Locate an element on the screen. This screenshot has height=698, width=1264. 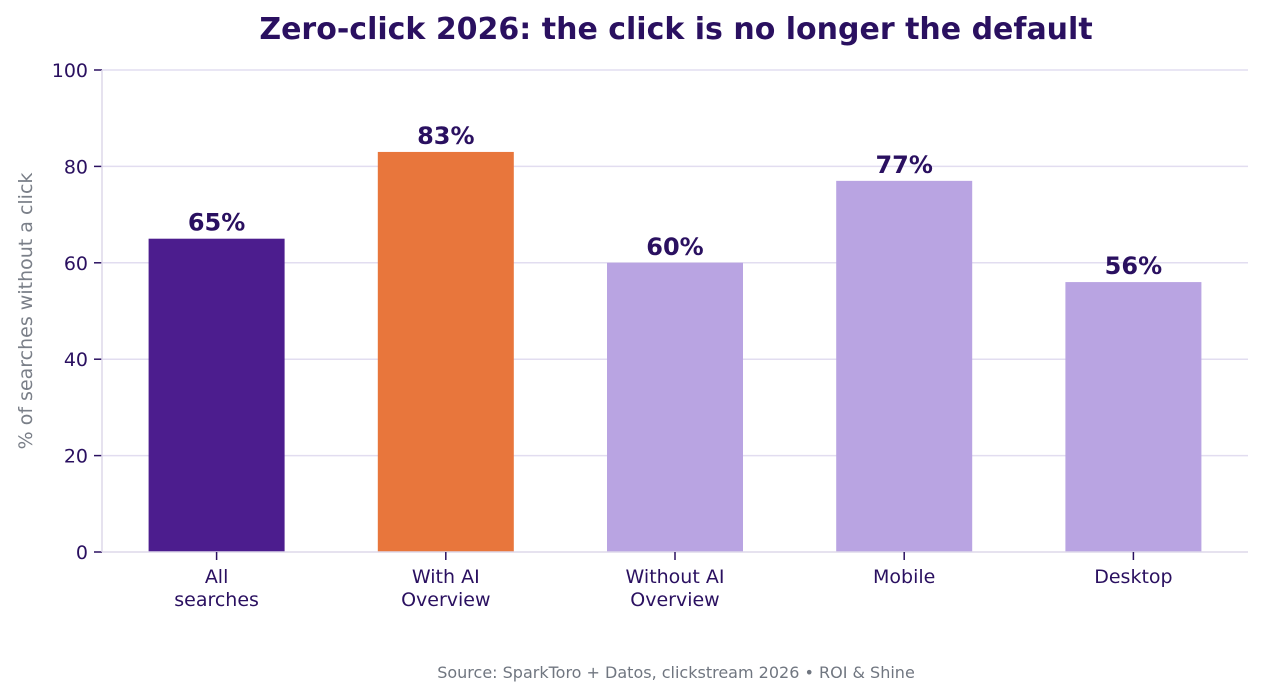
y-tick-label: 60 is located at coordinates (76, 264).